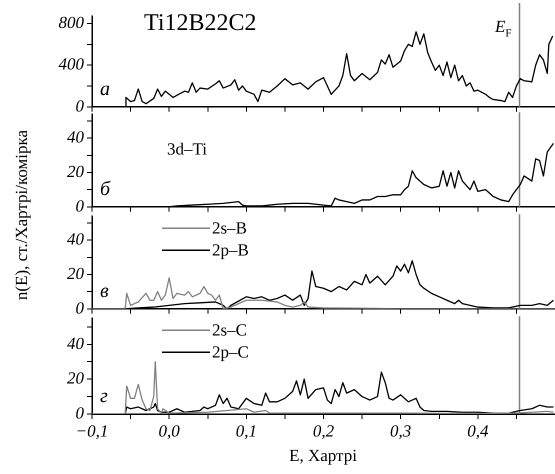  Describe the element at coordinates (104, 291) in the screenshot. I see `annotation: в` at that location.